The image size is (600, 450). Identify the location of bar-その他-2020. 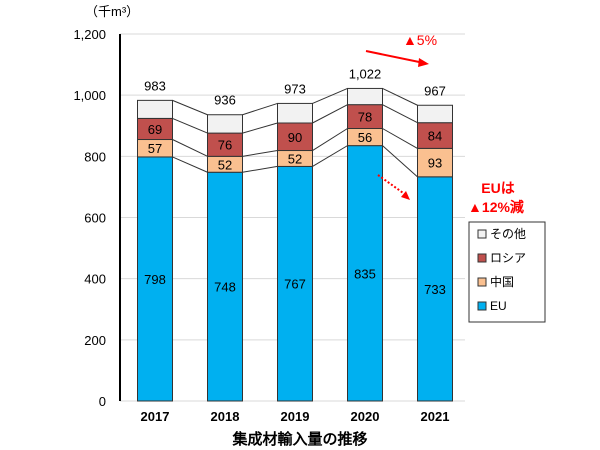
(365, 96).